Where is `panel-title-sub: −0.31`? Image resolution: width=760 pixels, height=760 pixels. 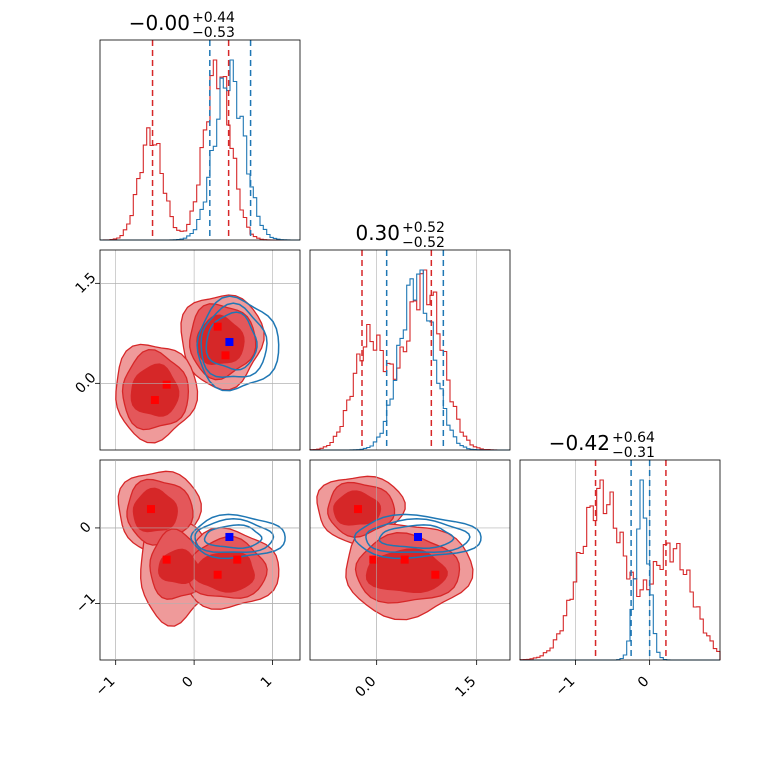
panel-title-sub: −0.31 is located at coordinates (633, 453).